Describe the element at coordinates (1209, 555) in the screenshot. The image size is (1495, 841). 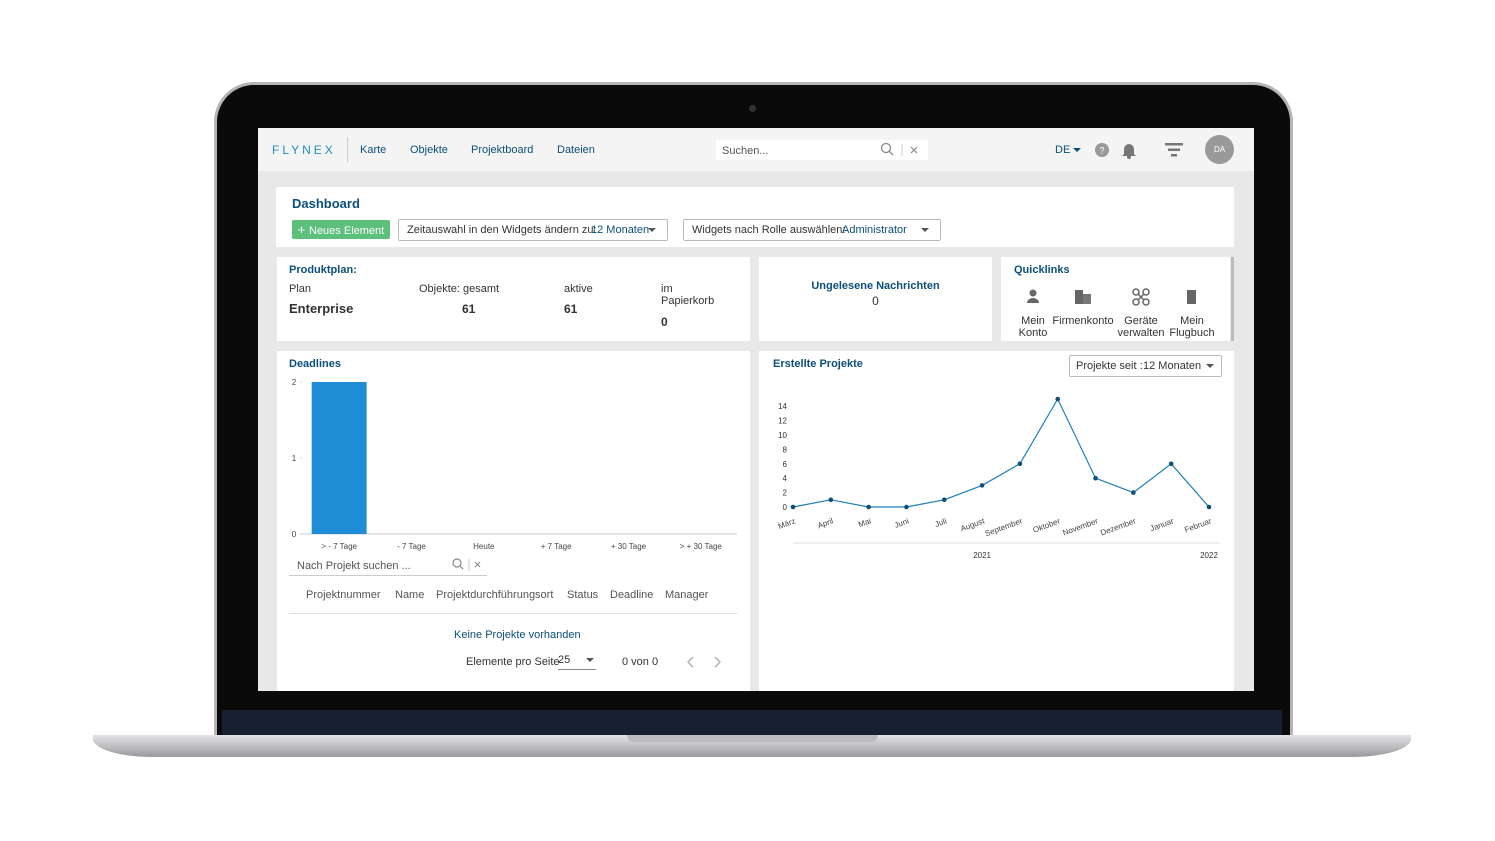
I see `year-label: 2022` at that location.